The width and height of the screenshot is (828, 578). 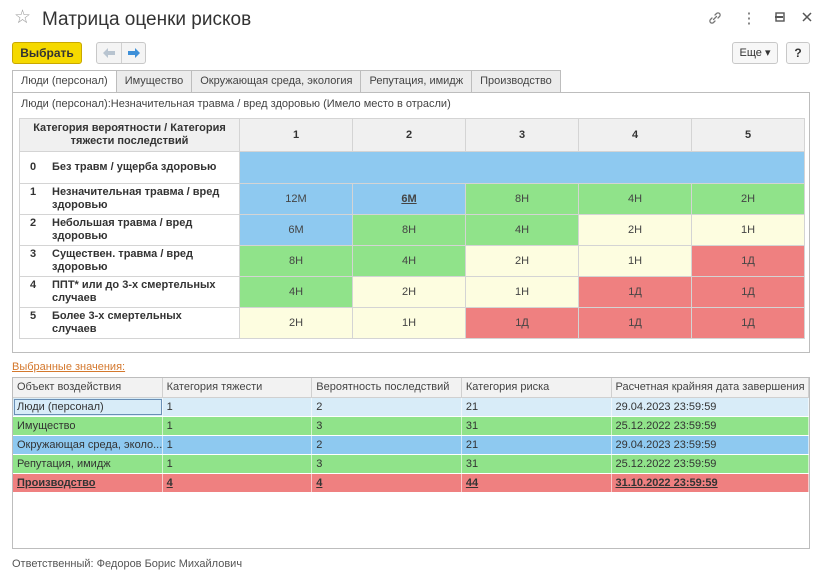 I want to click on tab-production: Производство, so click(x=516, y=81).